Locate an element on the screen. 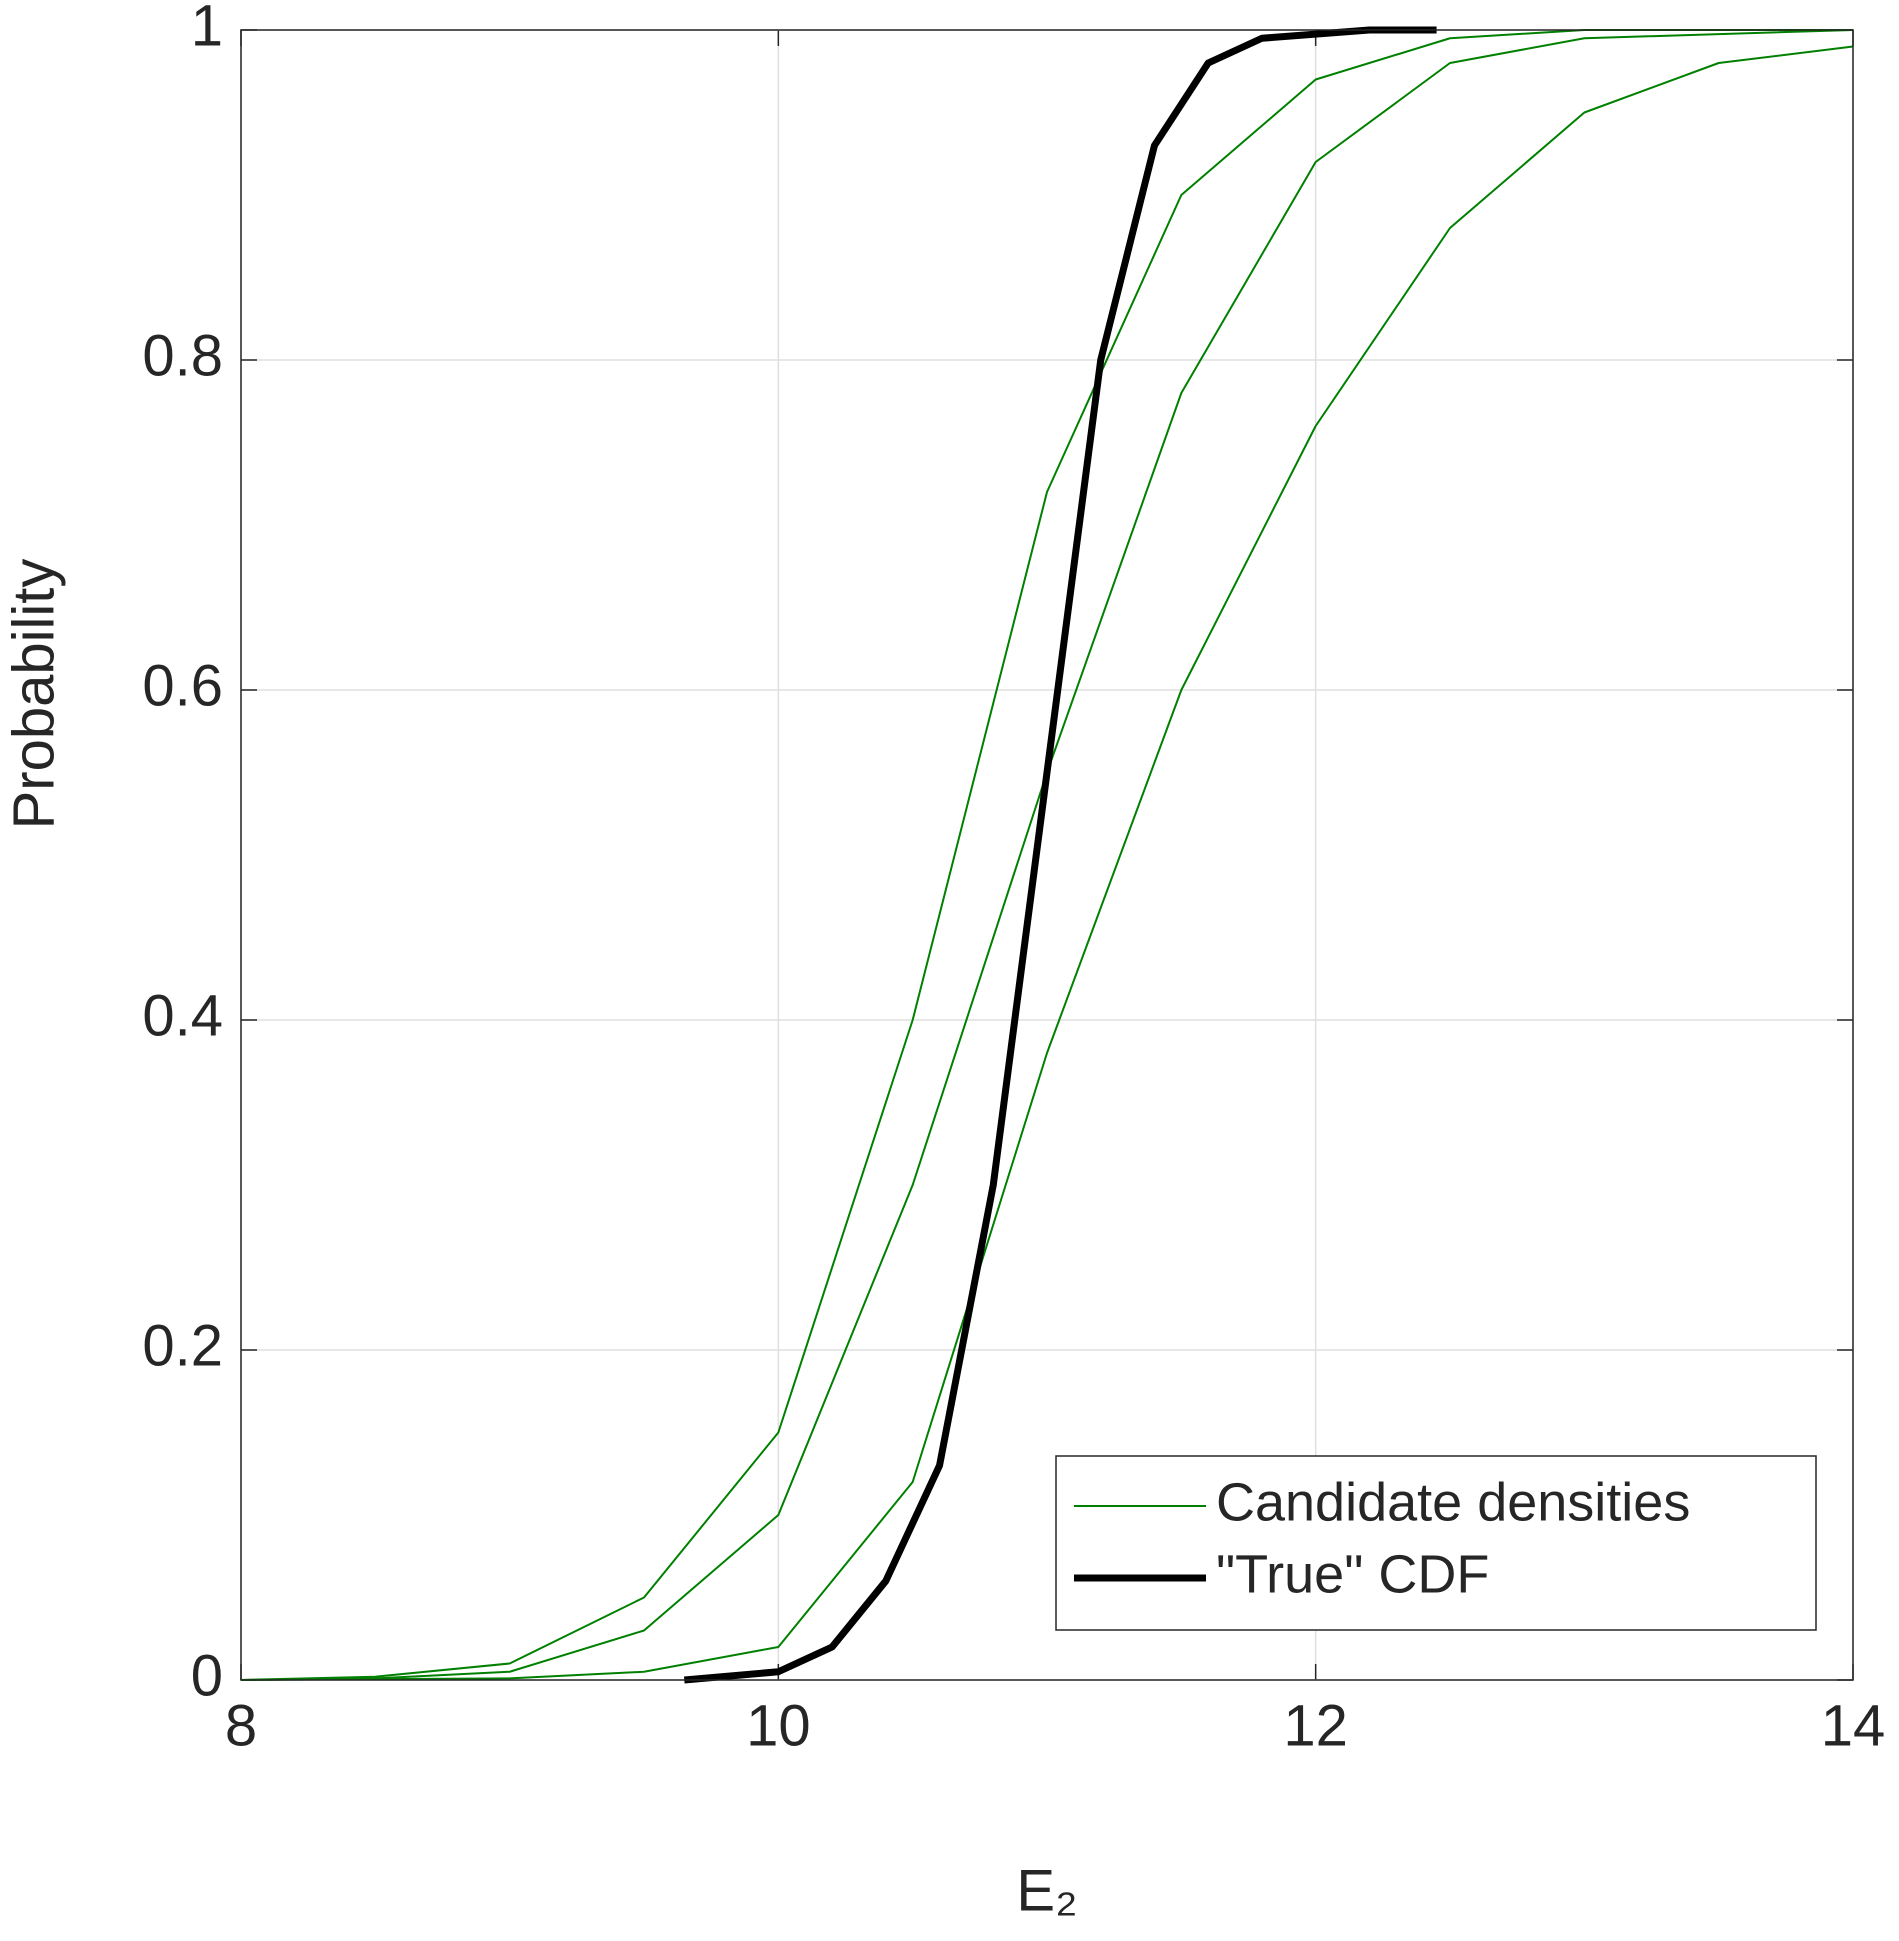 Image resolution: width=1899 pixels, height=1941 pixels. y-tick-label: 0.2 is located at coordinates (182, 1345).